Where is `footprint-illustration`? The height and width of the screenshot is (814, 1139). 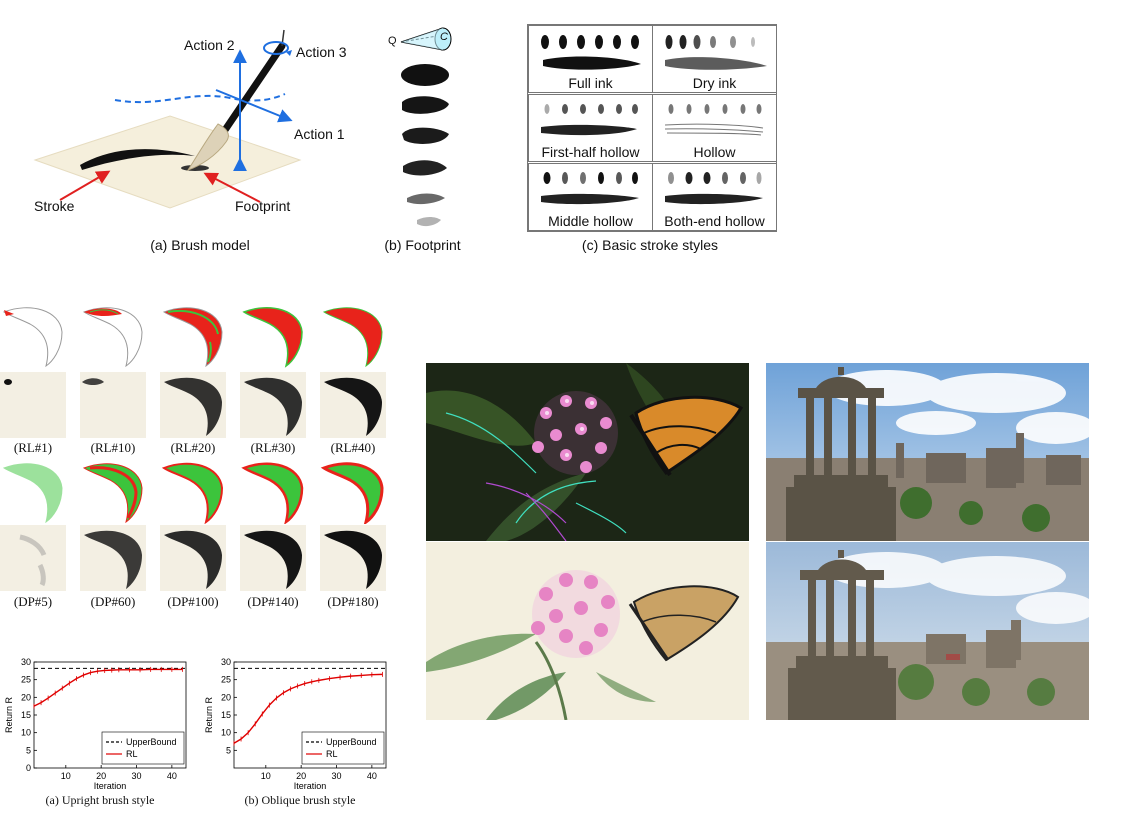
footprint-illustration is located at coordinates (426, 127).